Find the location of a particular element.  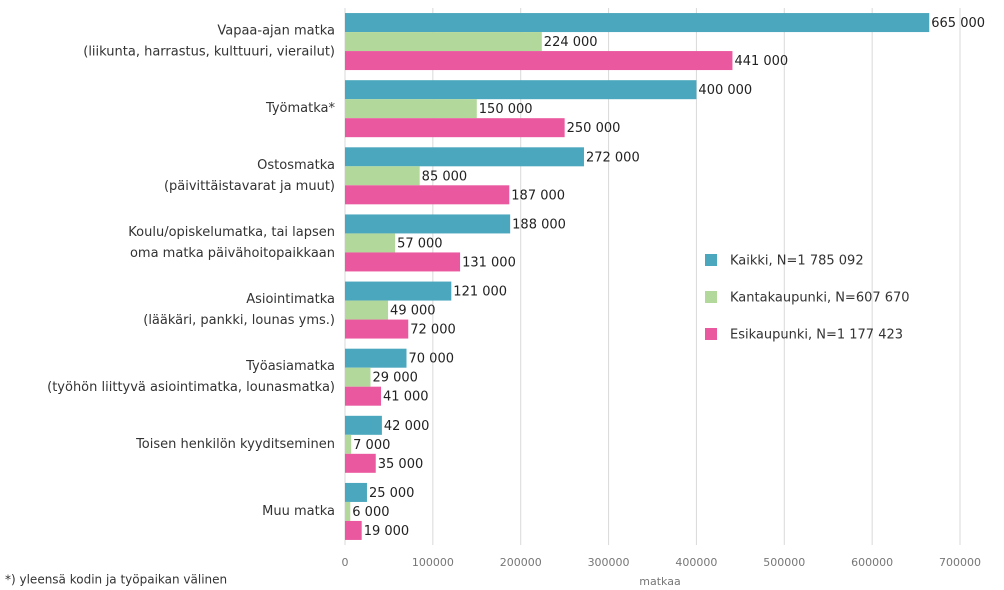

data-label: 85 000 is located at coordinates (445, 176).